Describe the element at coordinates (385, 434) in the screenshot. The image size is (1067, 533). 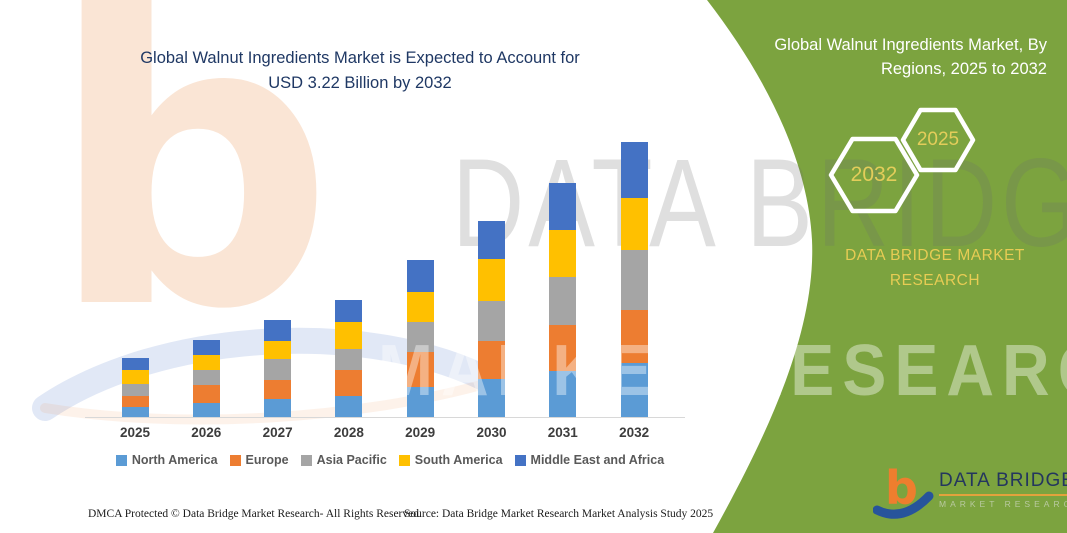
I see `x-axis-labels: 2025 2026 2027 2028 2029 2030 2031 2032` at that location.